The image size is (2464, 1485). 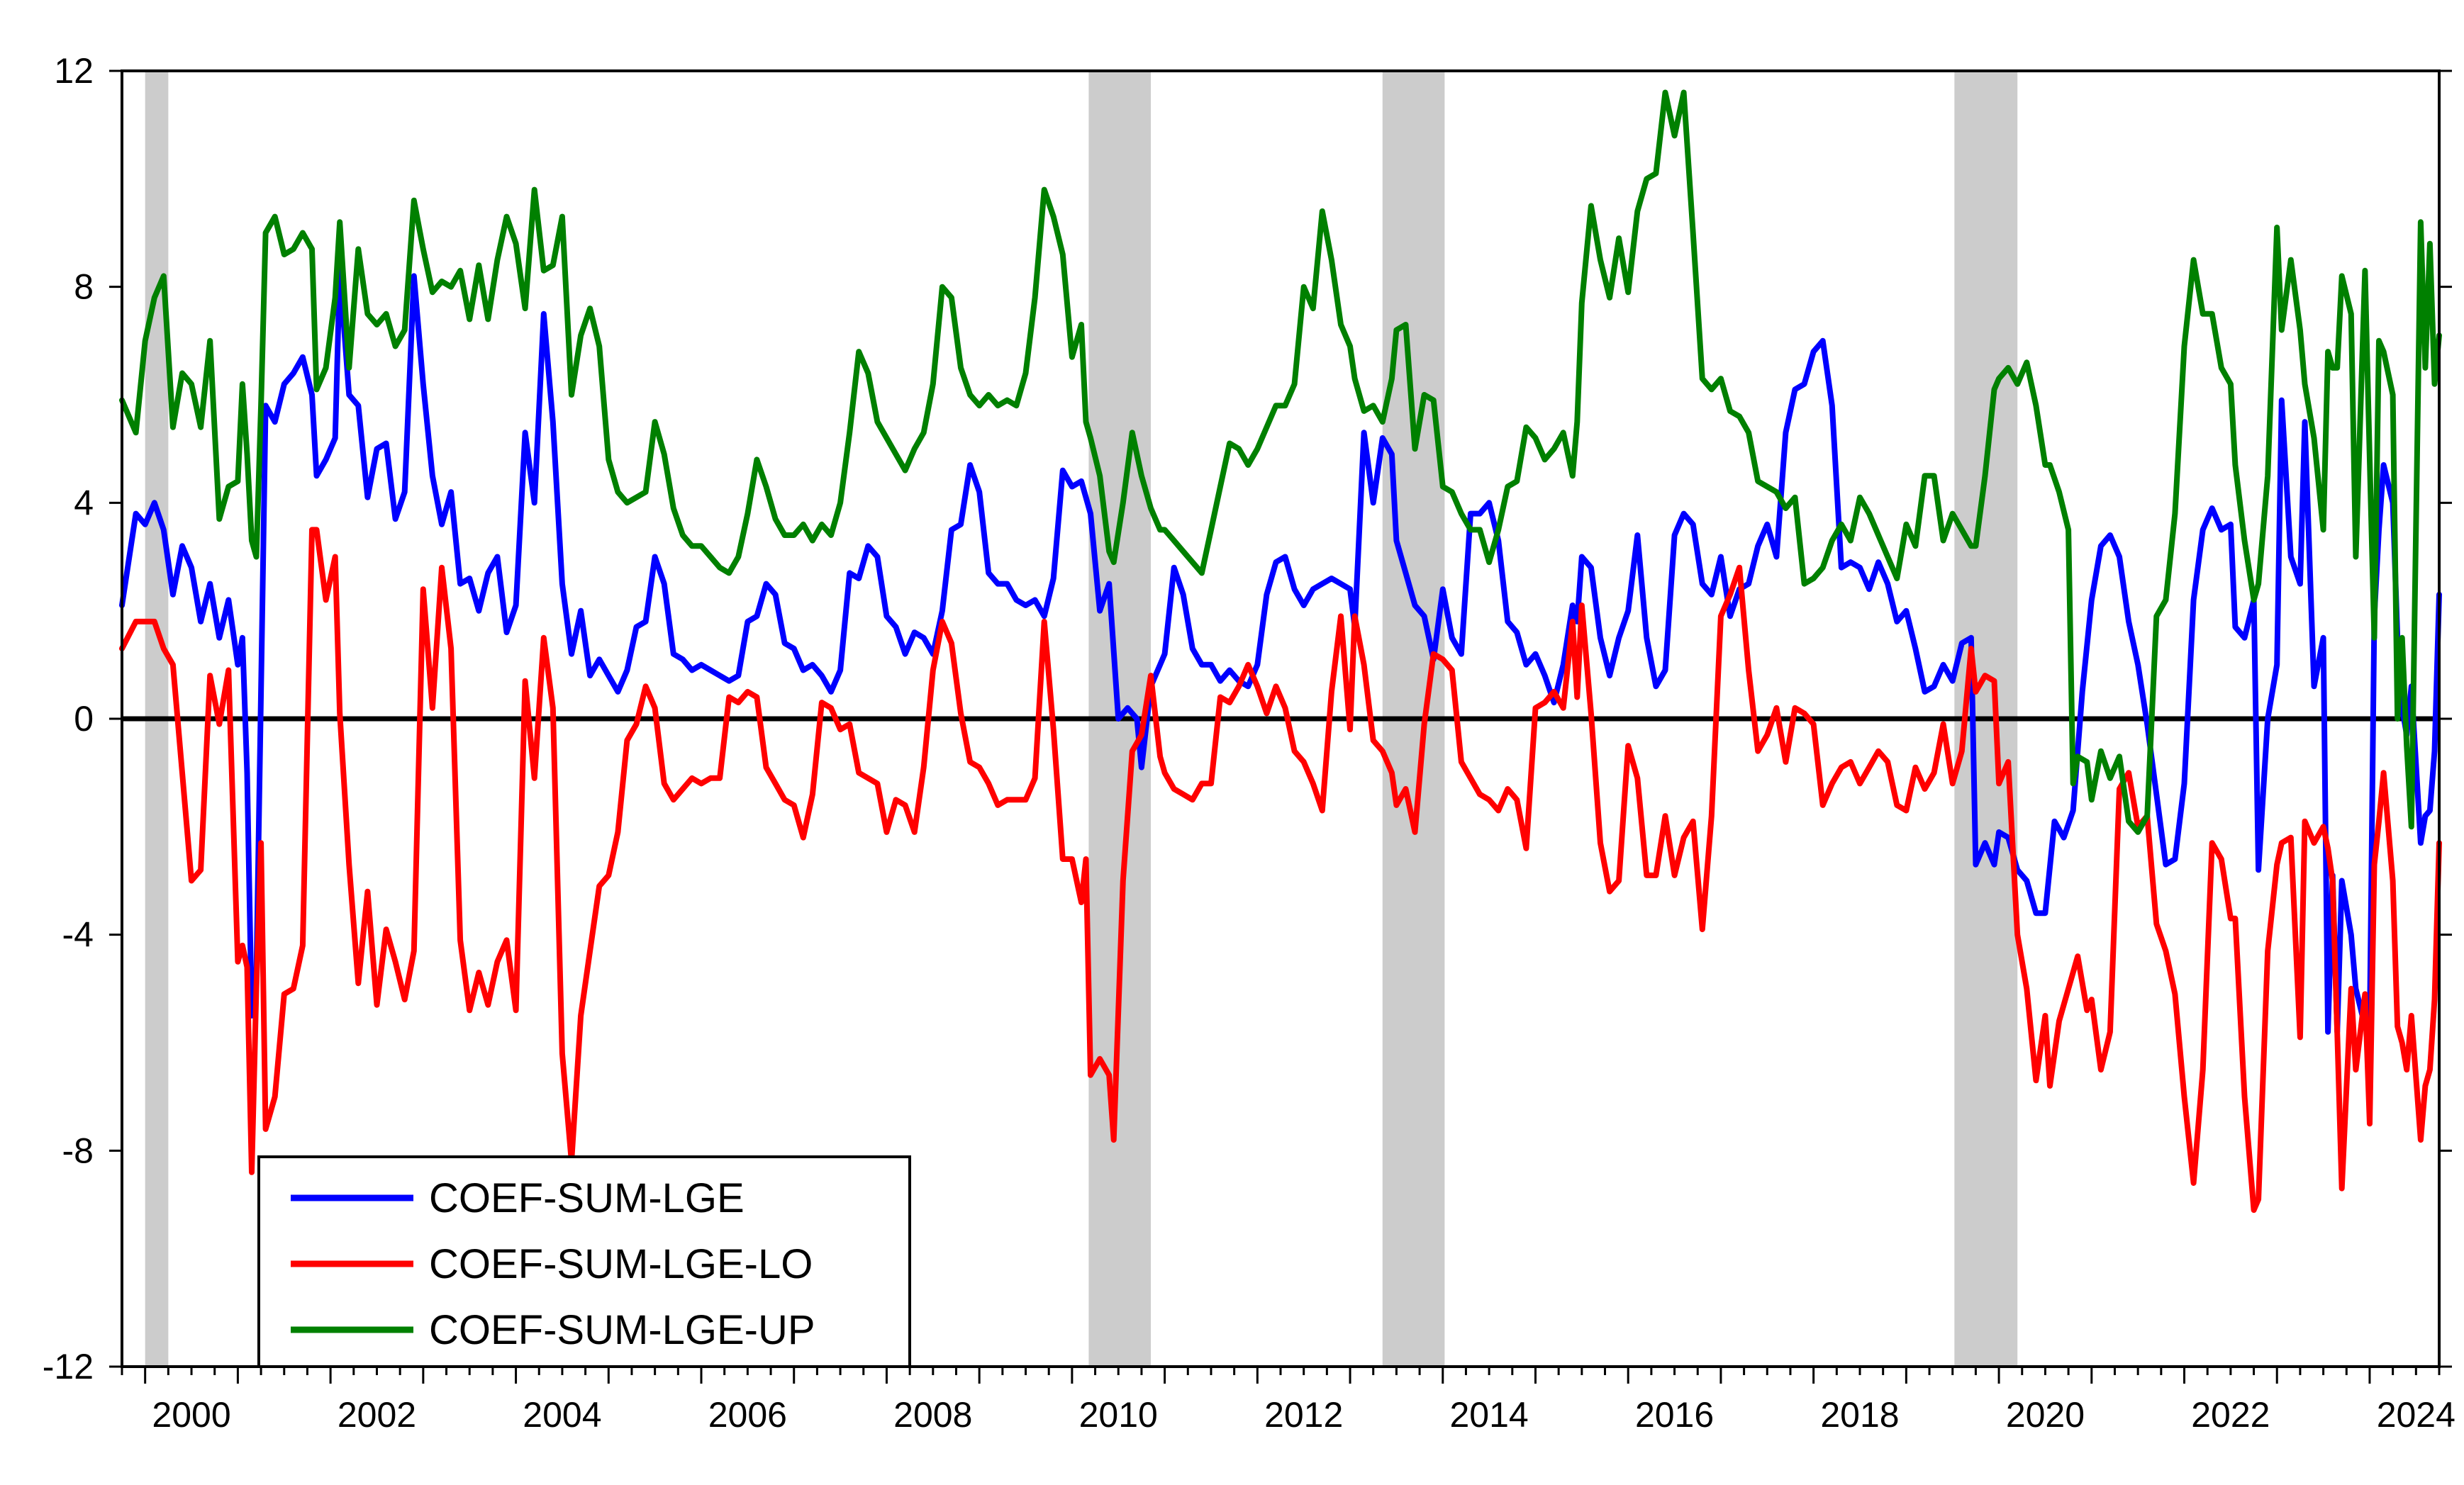 I want to click on y-tick-label: -12, so click(x=68, y=1366).